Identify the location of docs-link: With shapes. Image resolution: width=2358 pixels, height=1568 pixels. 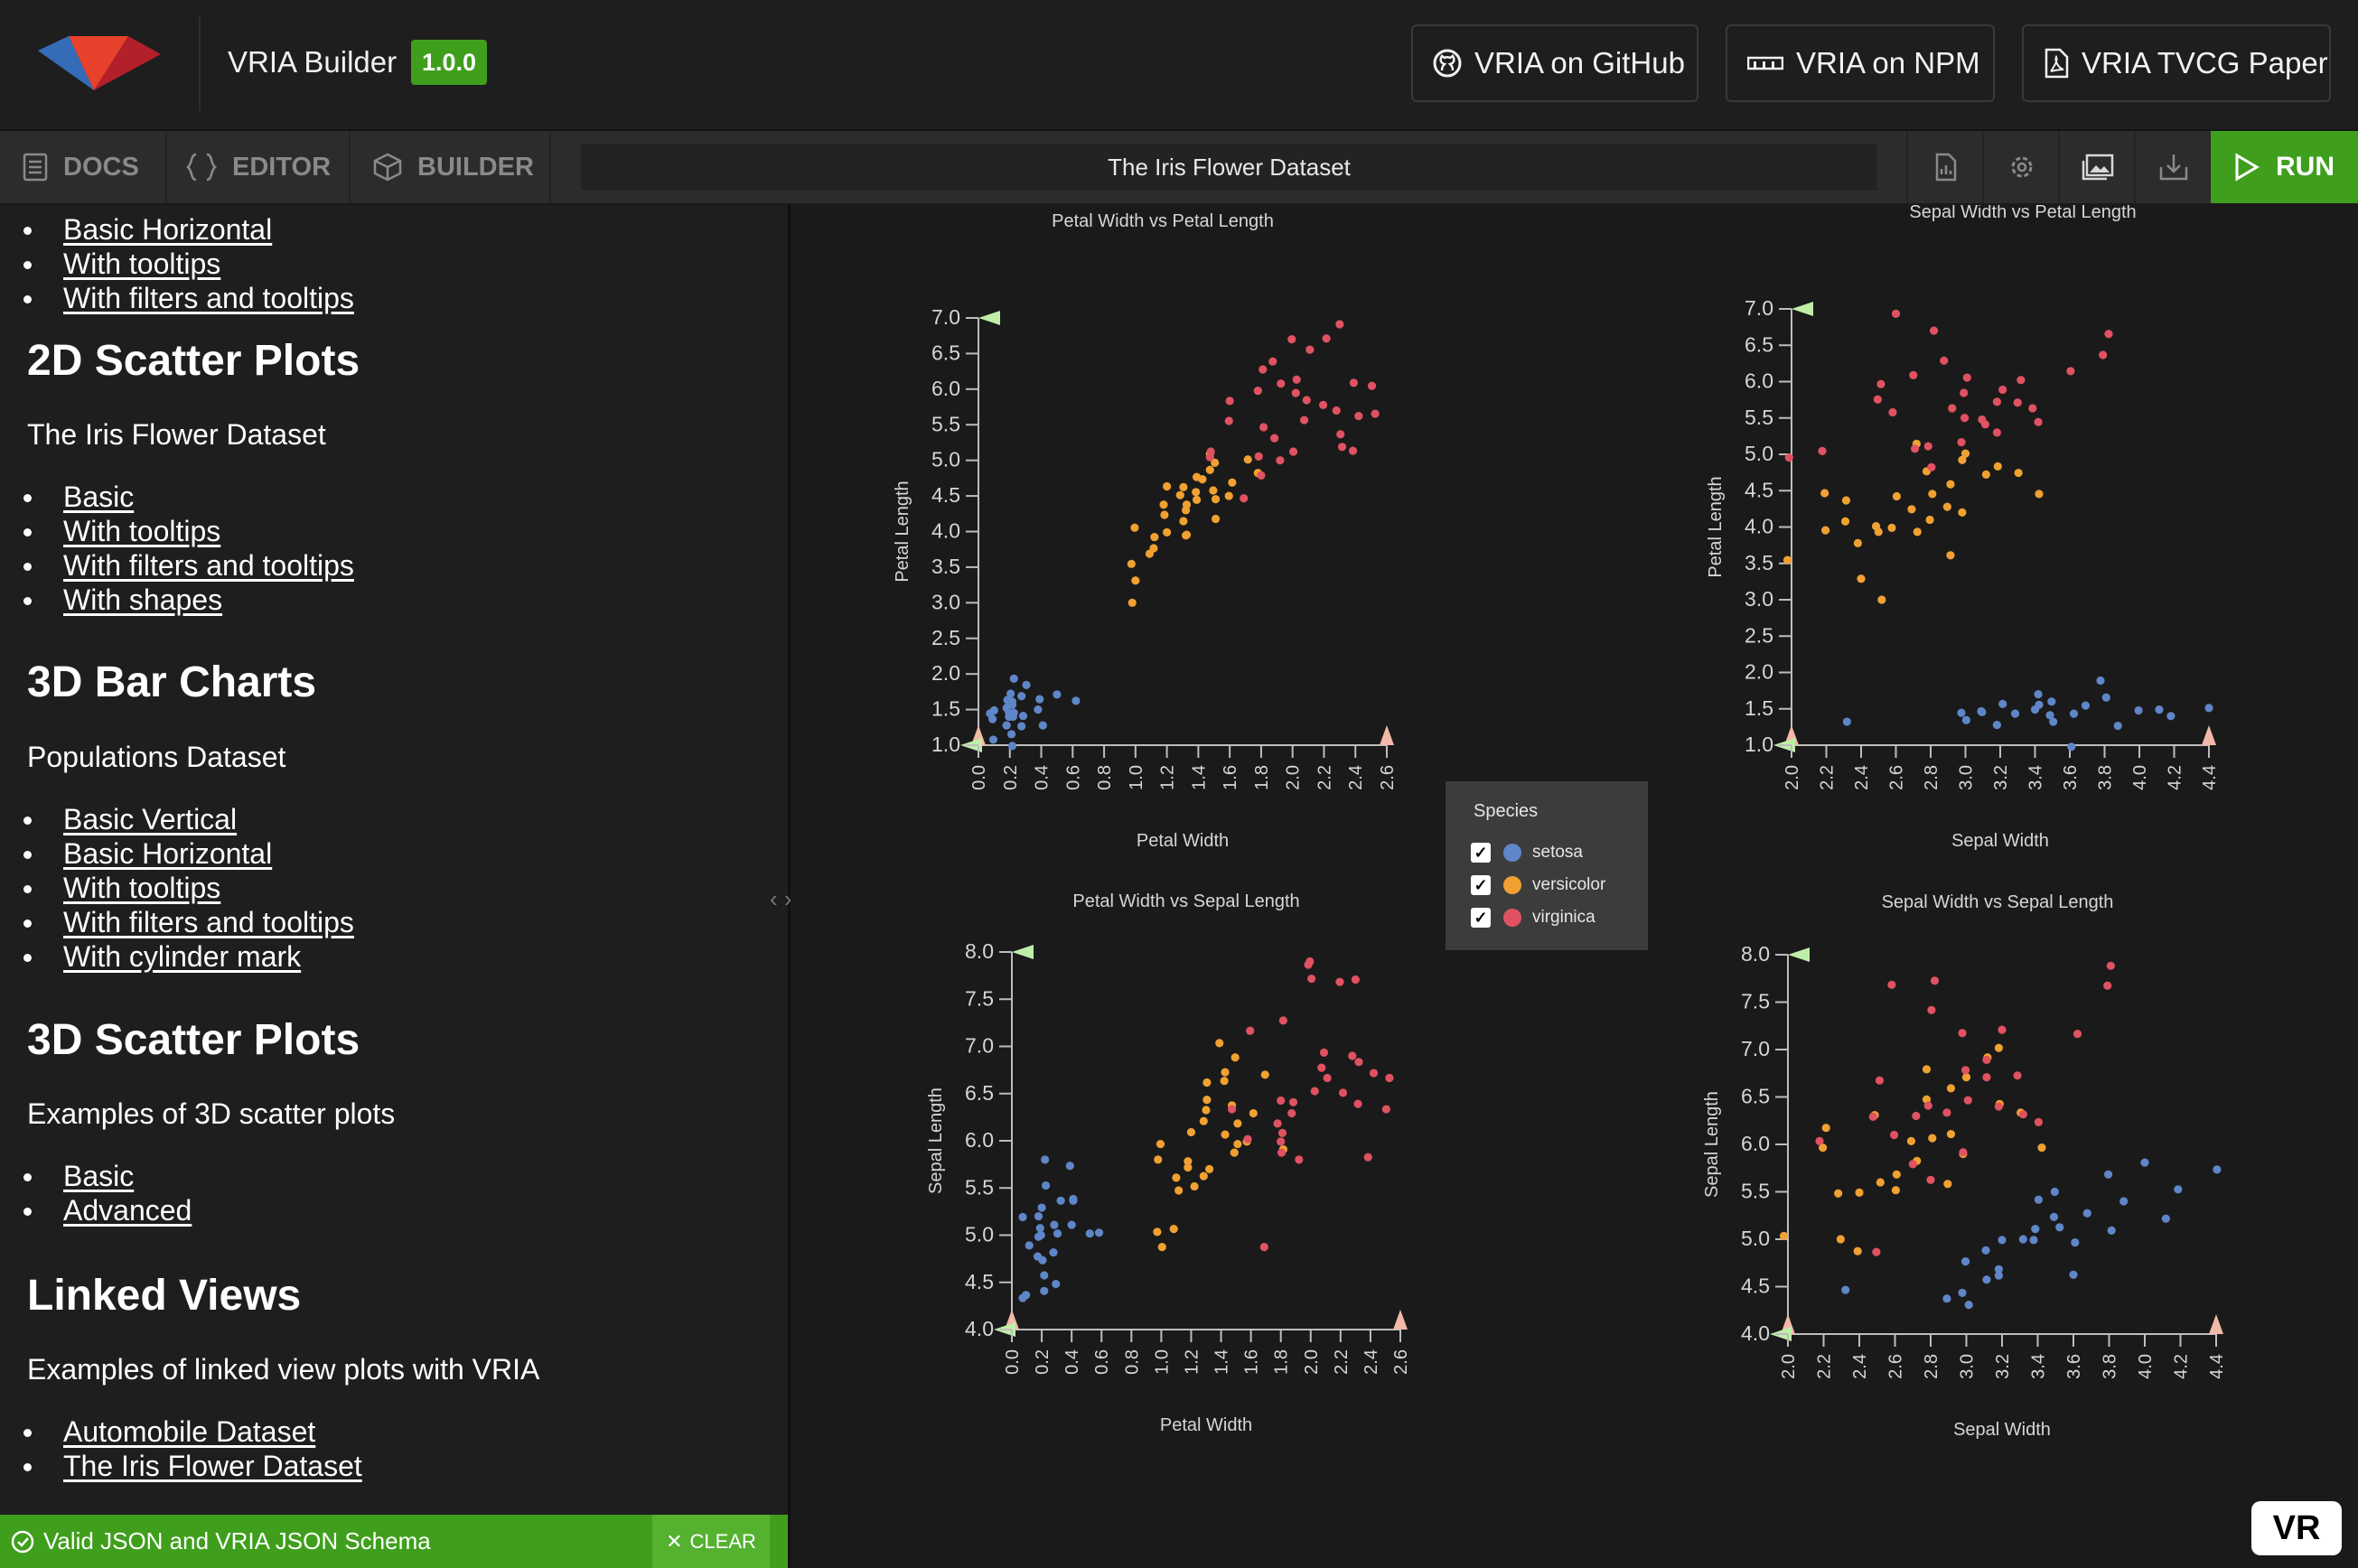
(143, 599).